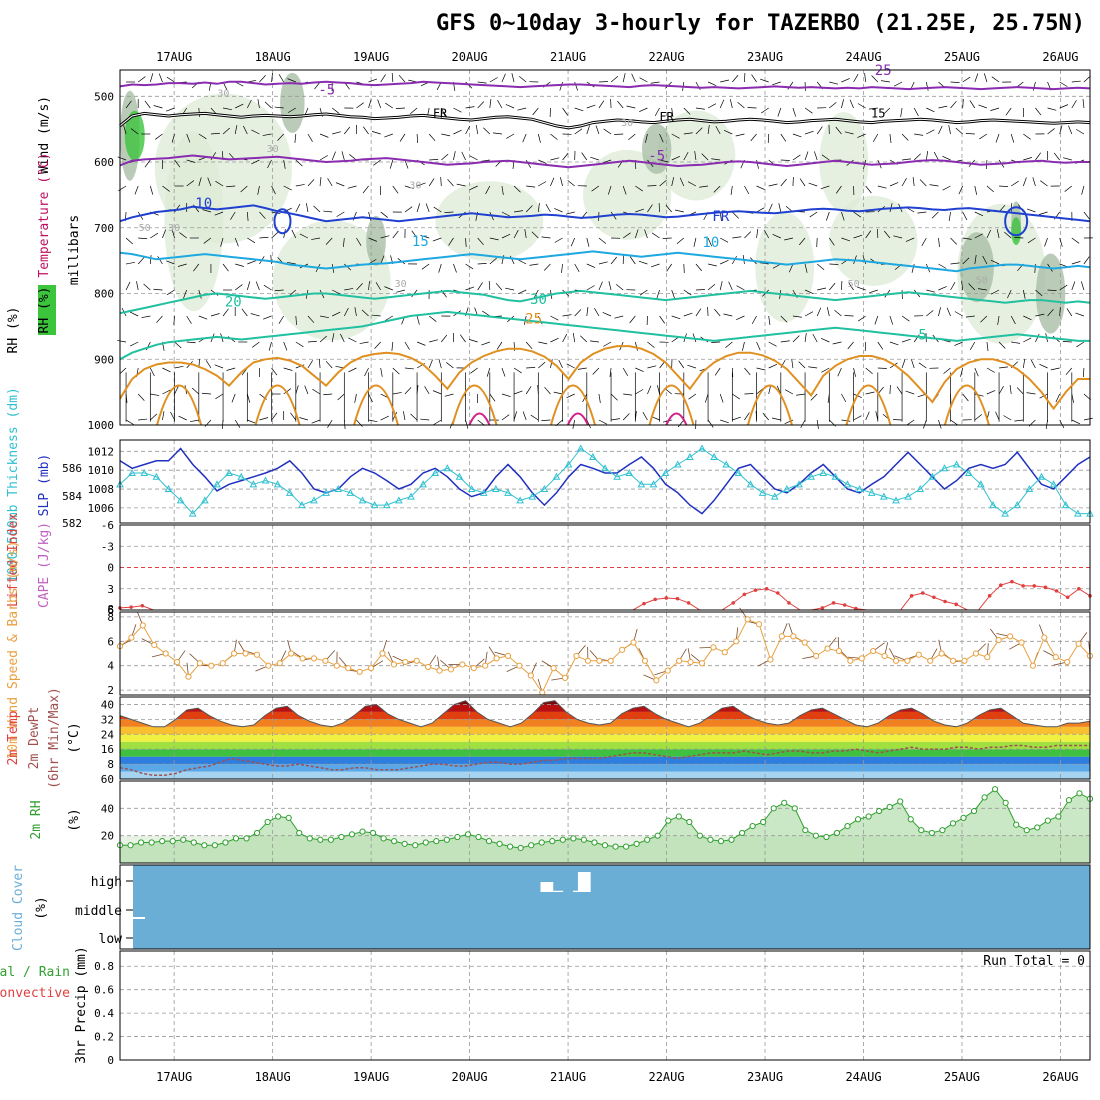 Image resolution: width=1100 pixels, height=1100 pixels. Describe the element at coordinates (547, 887) in the screenshot. I see `cloud-bar` at that location.